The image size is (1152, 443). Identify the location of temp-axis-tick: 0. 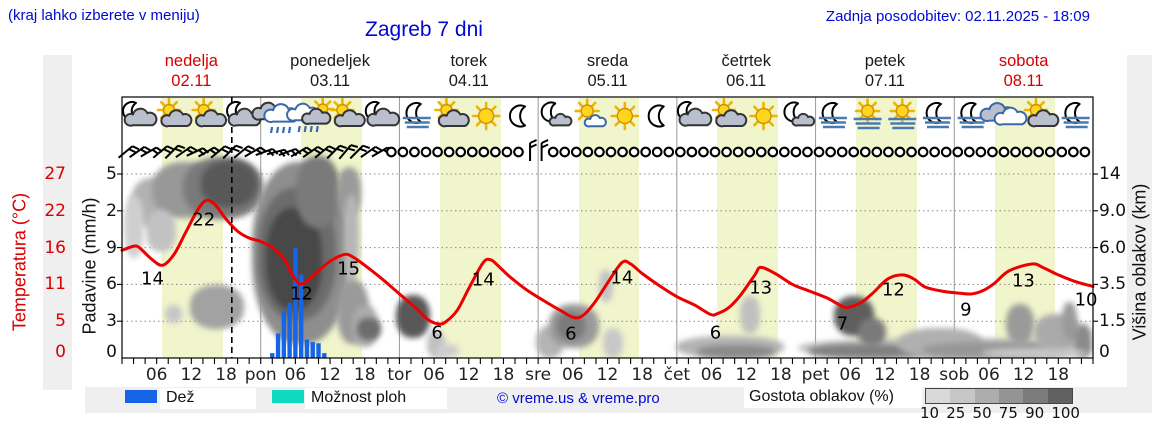
(60, 352).